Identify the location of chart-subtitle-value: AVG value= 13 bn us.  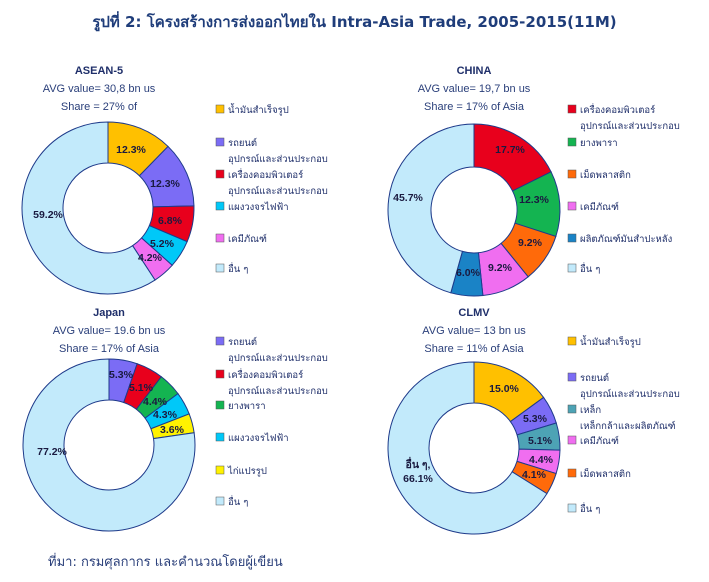
(474, 331).